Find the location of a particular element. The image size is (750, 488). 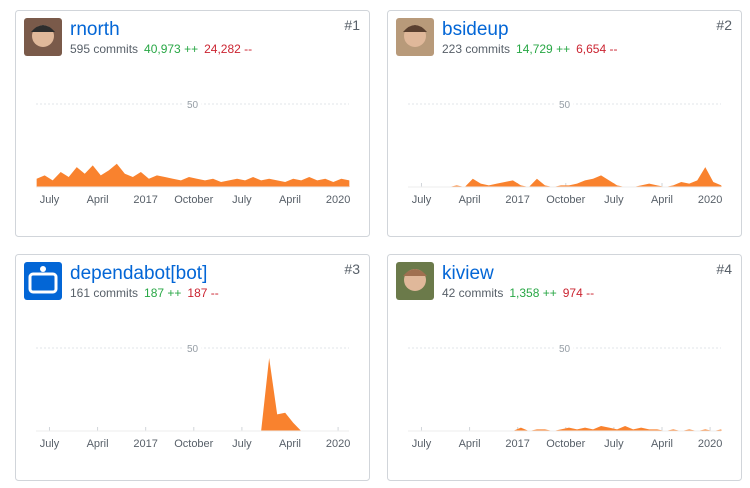

commit-stats: 595 commits 40,973 ++ 24,282 -- is located at coordinates (161, 49).